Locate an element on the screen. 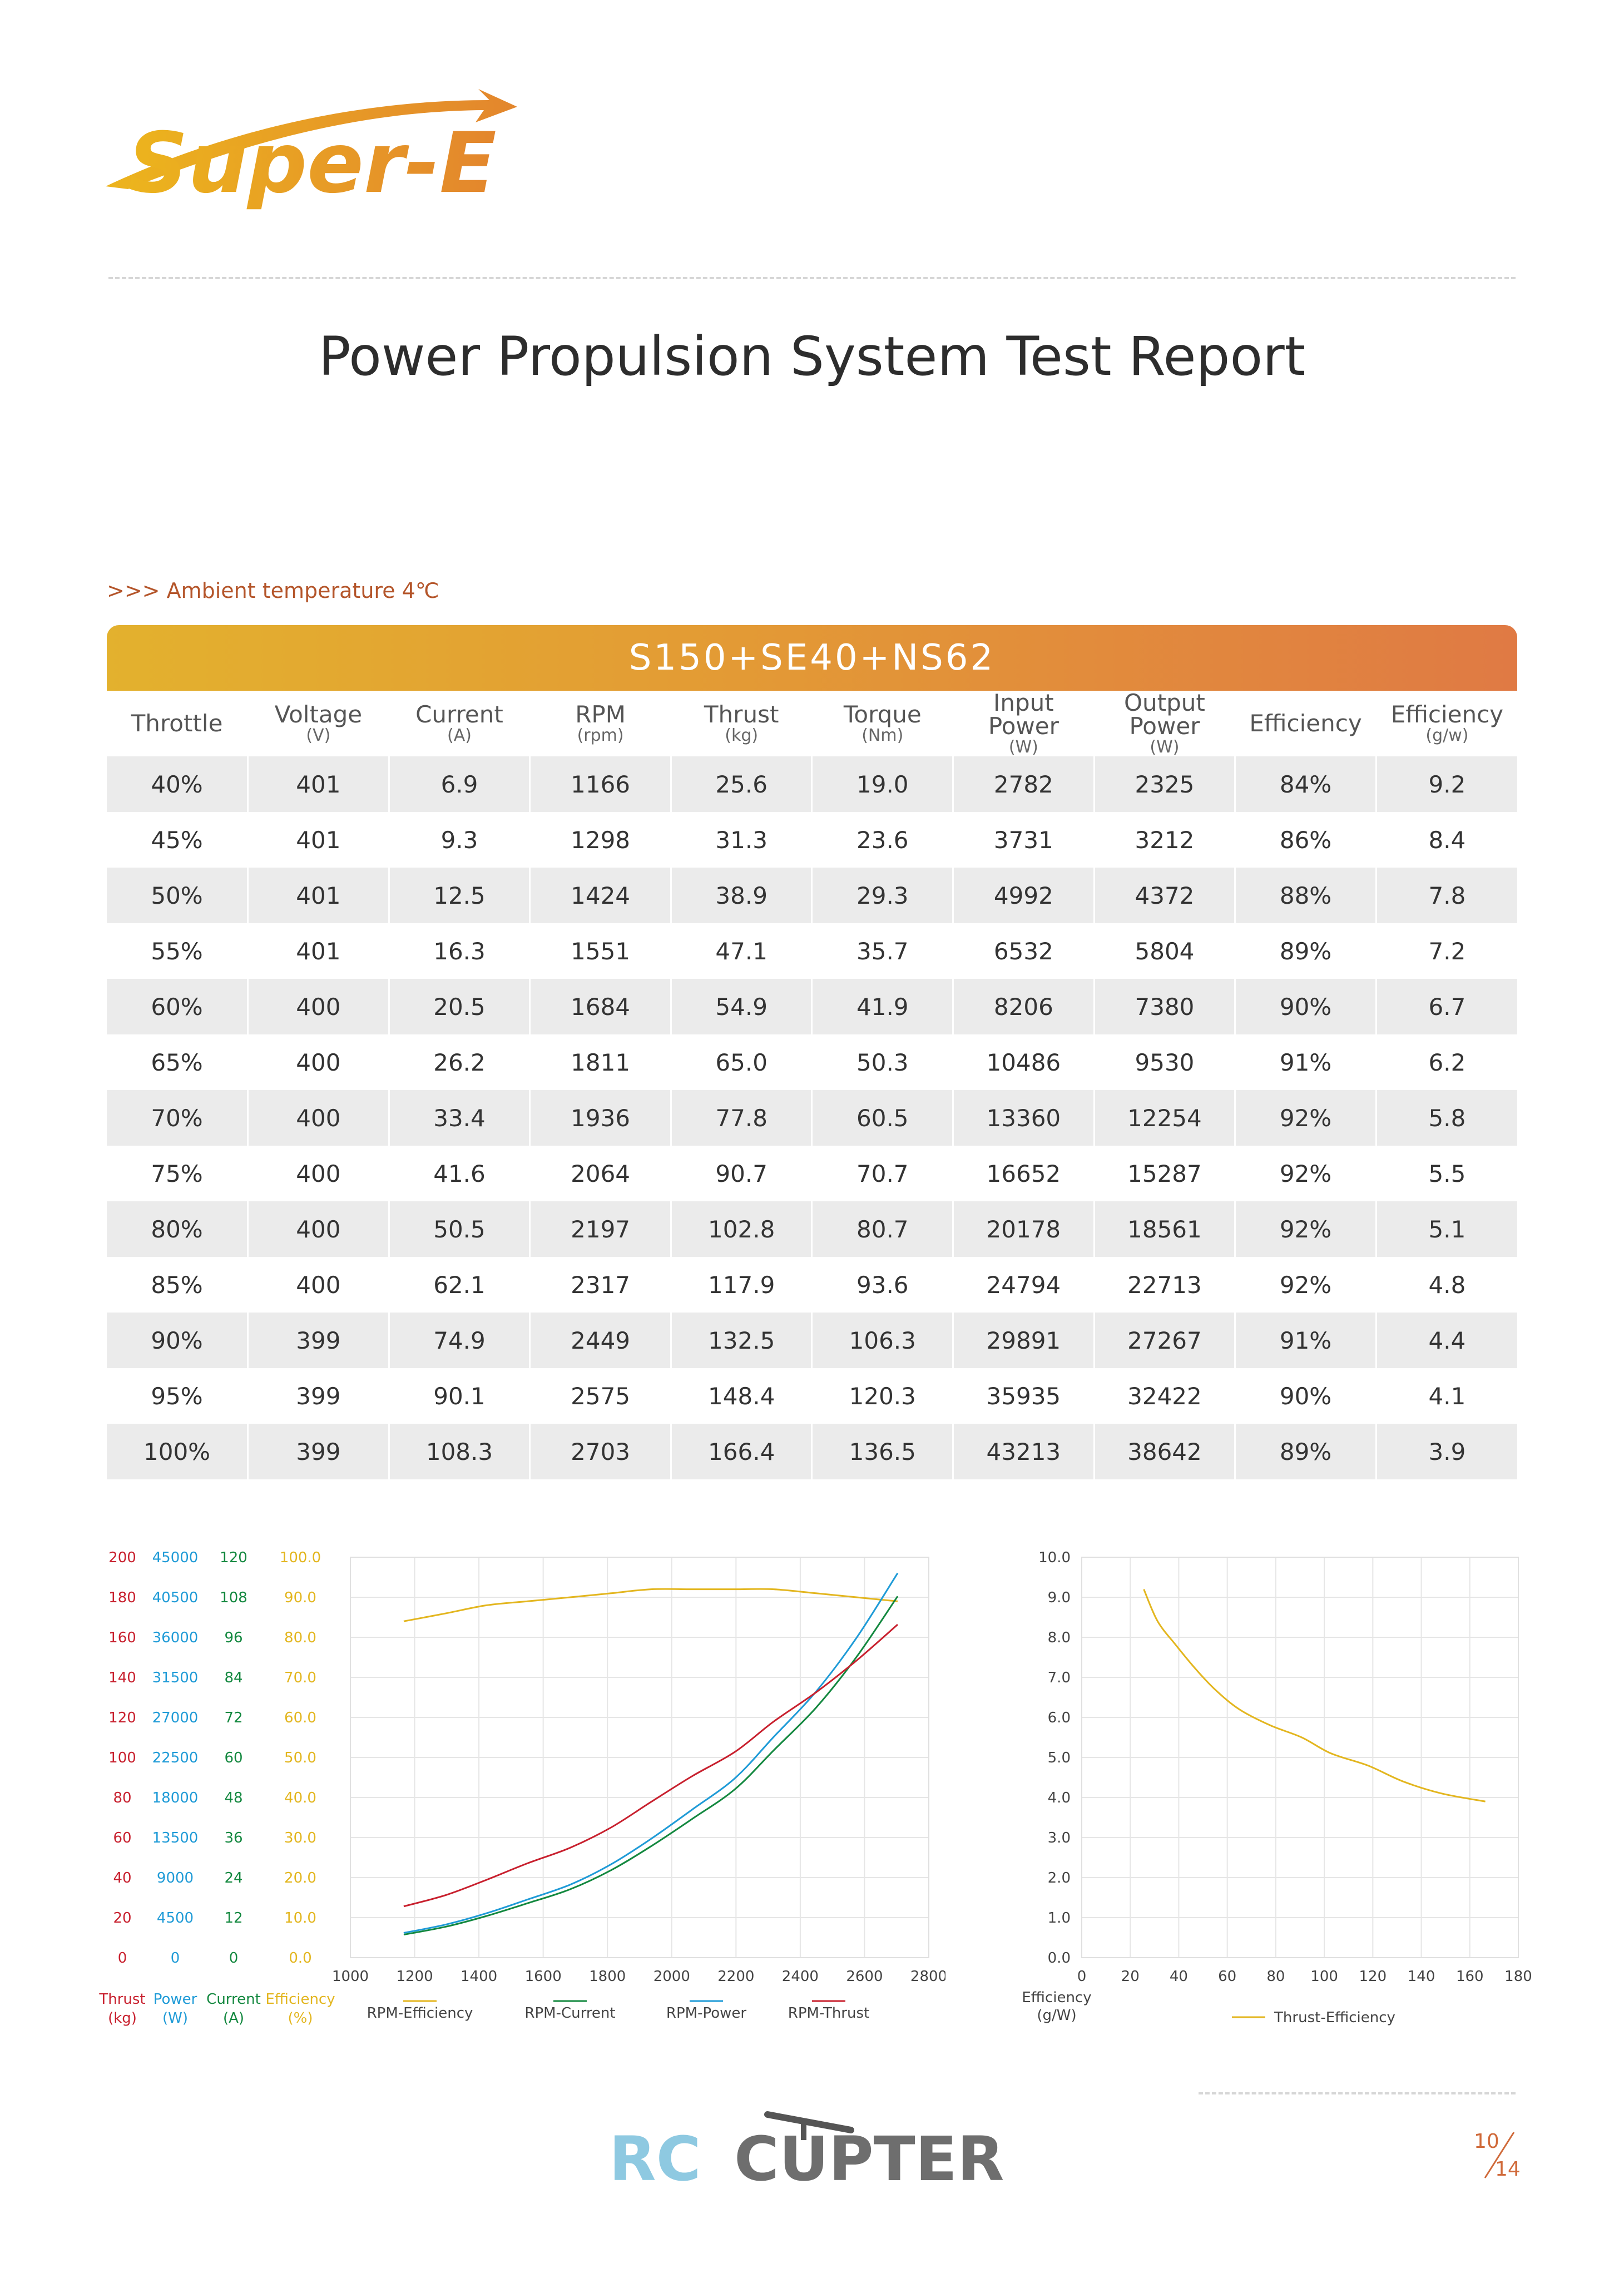 Image resolution: width=1624 pixels, height=2278 pixels. table-cell: 89% is located at coordinates (1306, 1451).